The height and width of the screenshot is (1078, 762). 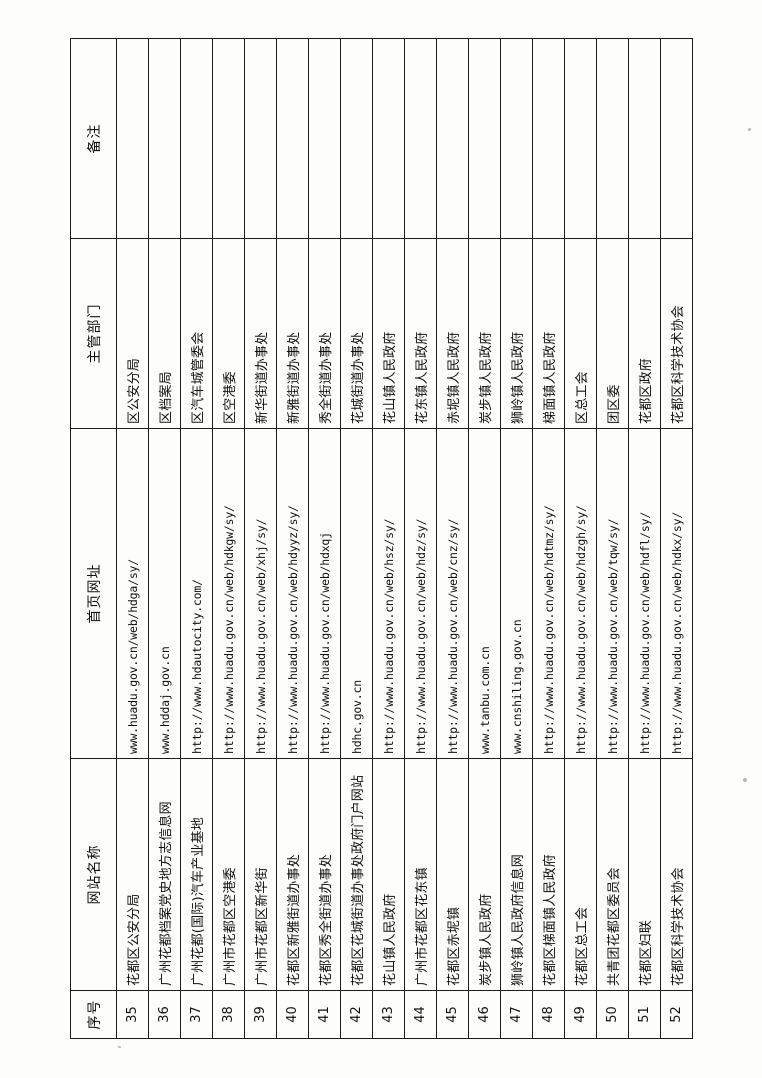 I want to click on cell-dept: 花都区科学技术协会, so click(x=676, y=333).